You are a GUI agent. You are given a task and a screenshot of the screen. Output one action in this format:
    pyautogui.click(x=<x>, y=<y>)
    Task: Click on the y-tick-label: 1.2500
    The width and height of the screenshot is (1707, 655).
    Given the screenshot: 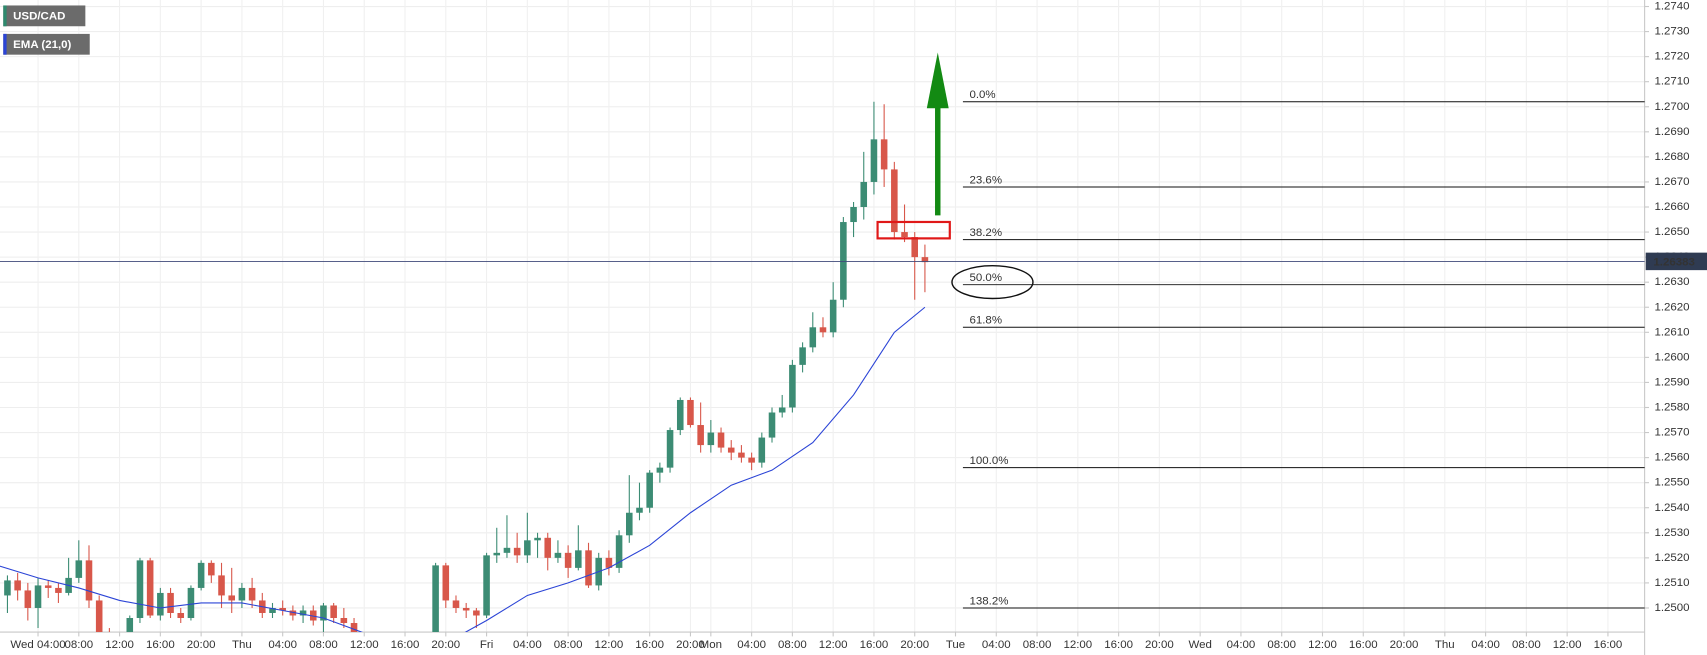 What is the action you would take?
    pyautogui.click(x=1671, y=608)
    